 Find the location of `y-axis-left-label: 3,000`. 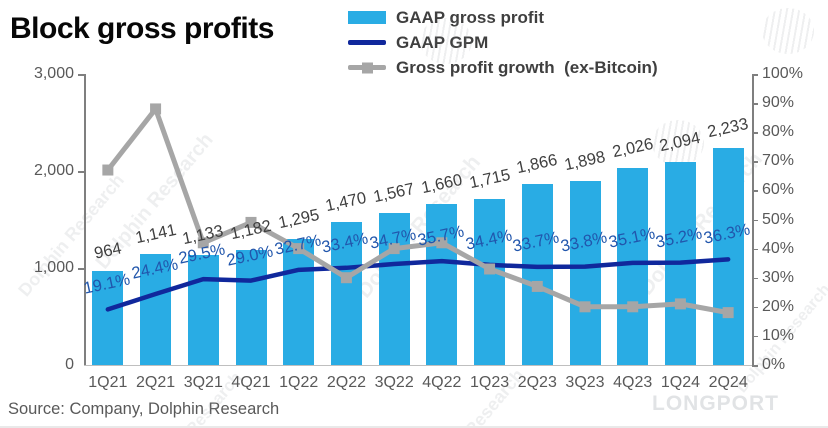

y-axis-left-label: 3,000 is located at coordinates (53, 73).